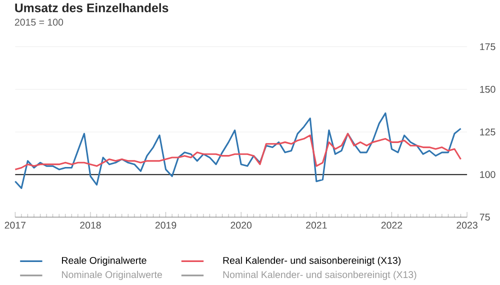  Describe the element at coordinates (312, 261) in the screenshot. I see `legend-label: Real Kalender- und saisonbereinigt (X13)` at that location.